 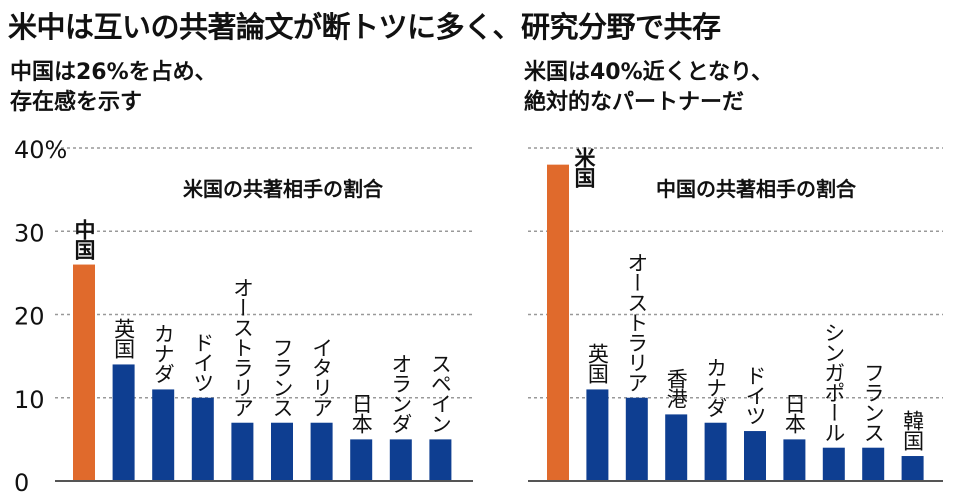 What do you see at coordinates (676, 388) in the screenshot?
I see `bar-category-label: 香港` at bounding box center [676, 388].